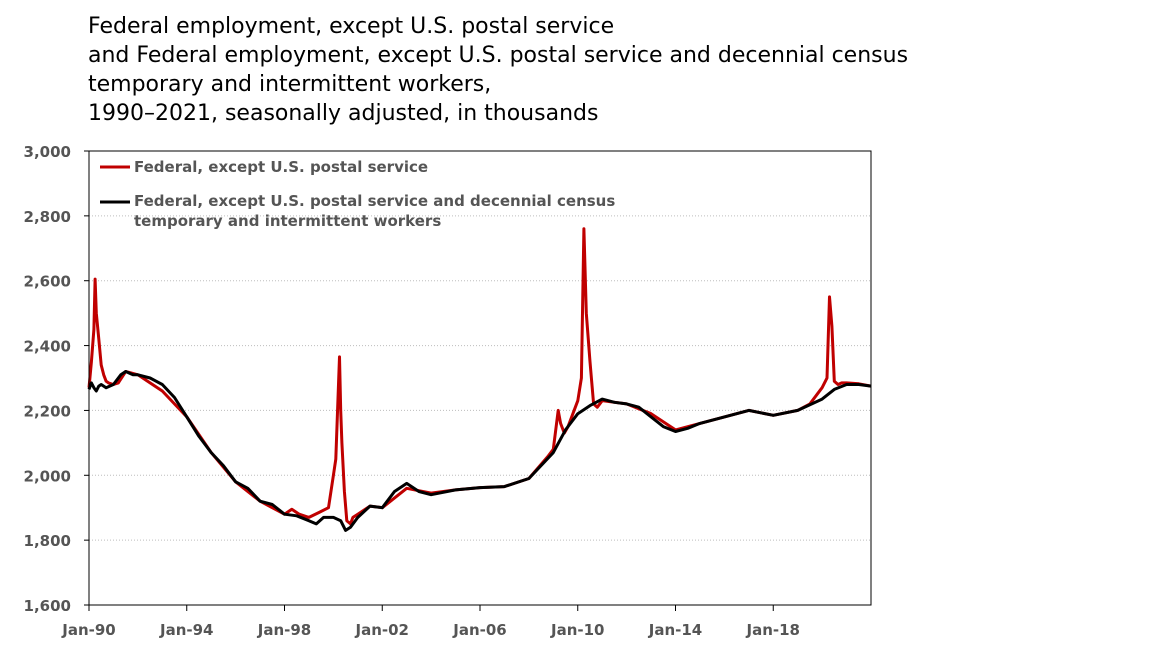 This screenshot has height=660, width=1152. I want to click on y-tick-label: 2,600, so click(47, 282).